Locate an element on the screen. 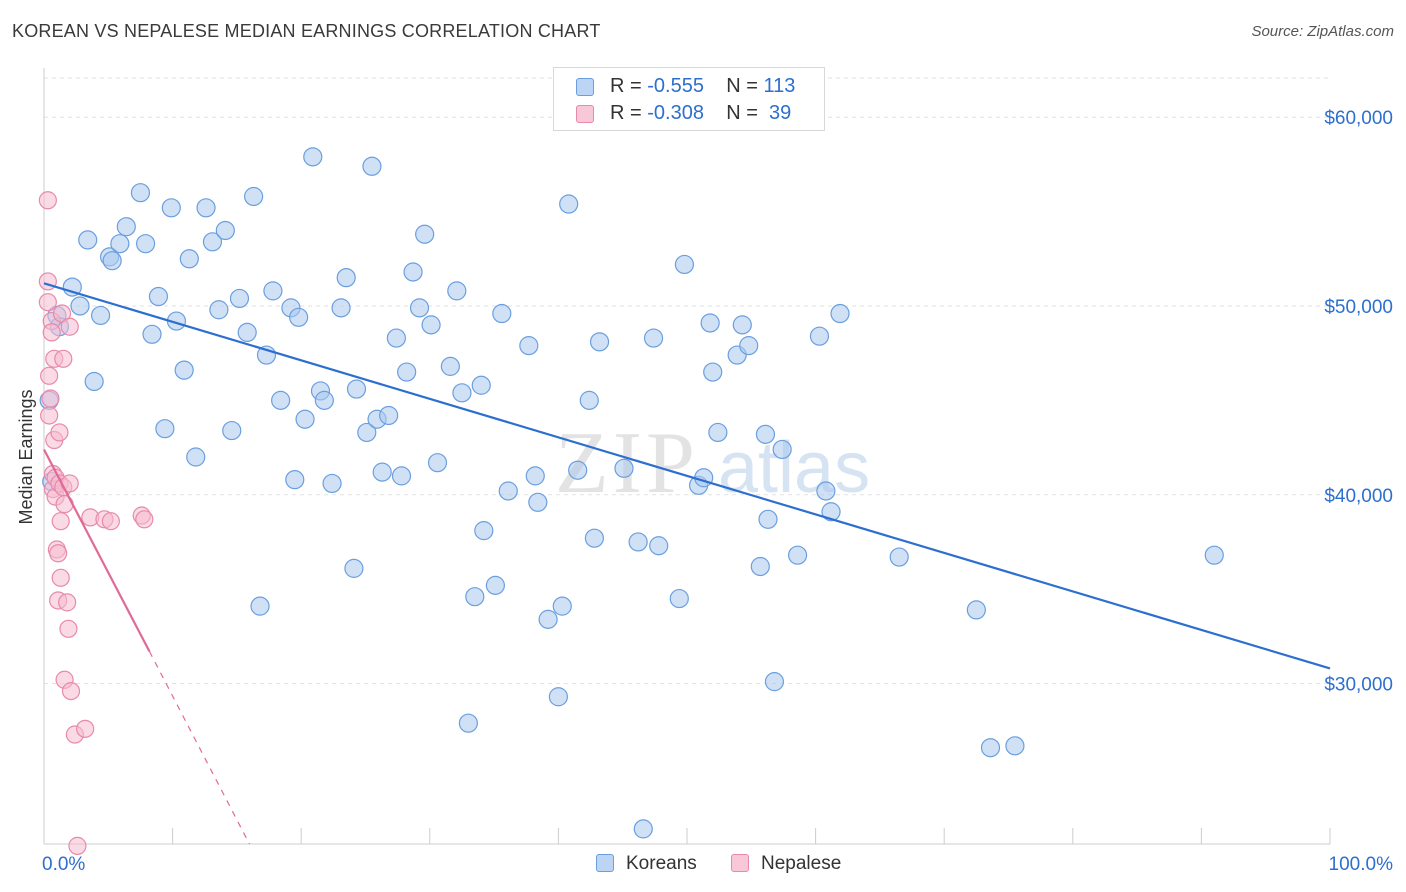 The height and width of the screenshot is (892, 1406). x-tick-label-left: 0.0% is located at coordinates (63, 864).